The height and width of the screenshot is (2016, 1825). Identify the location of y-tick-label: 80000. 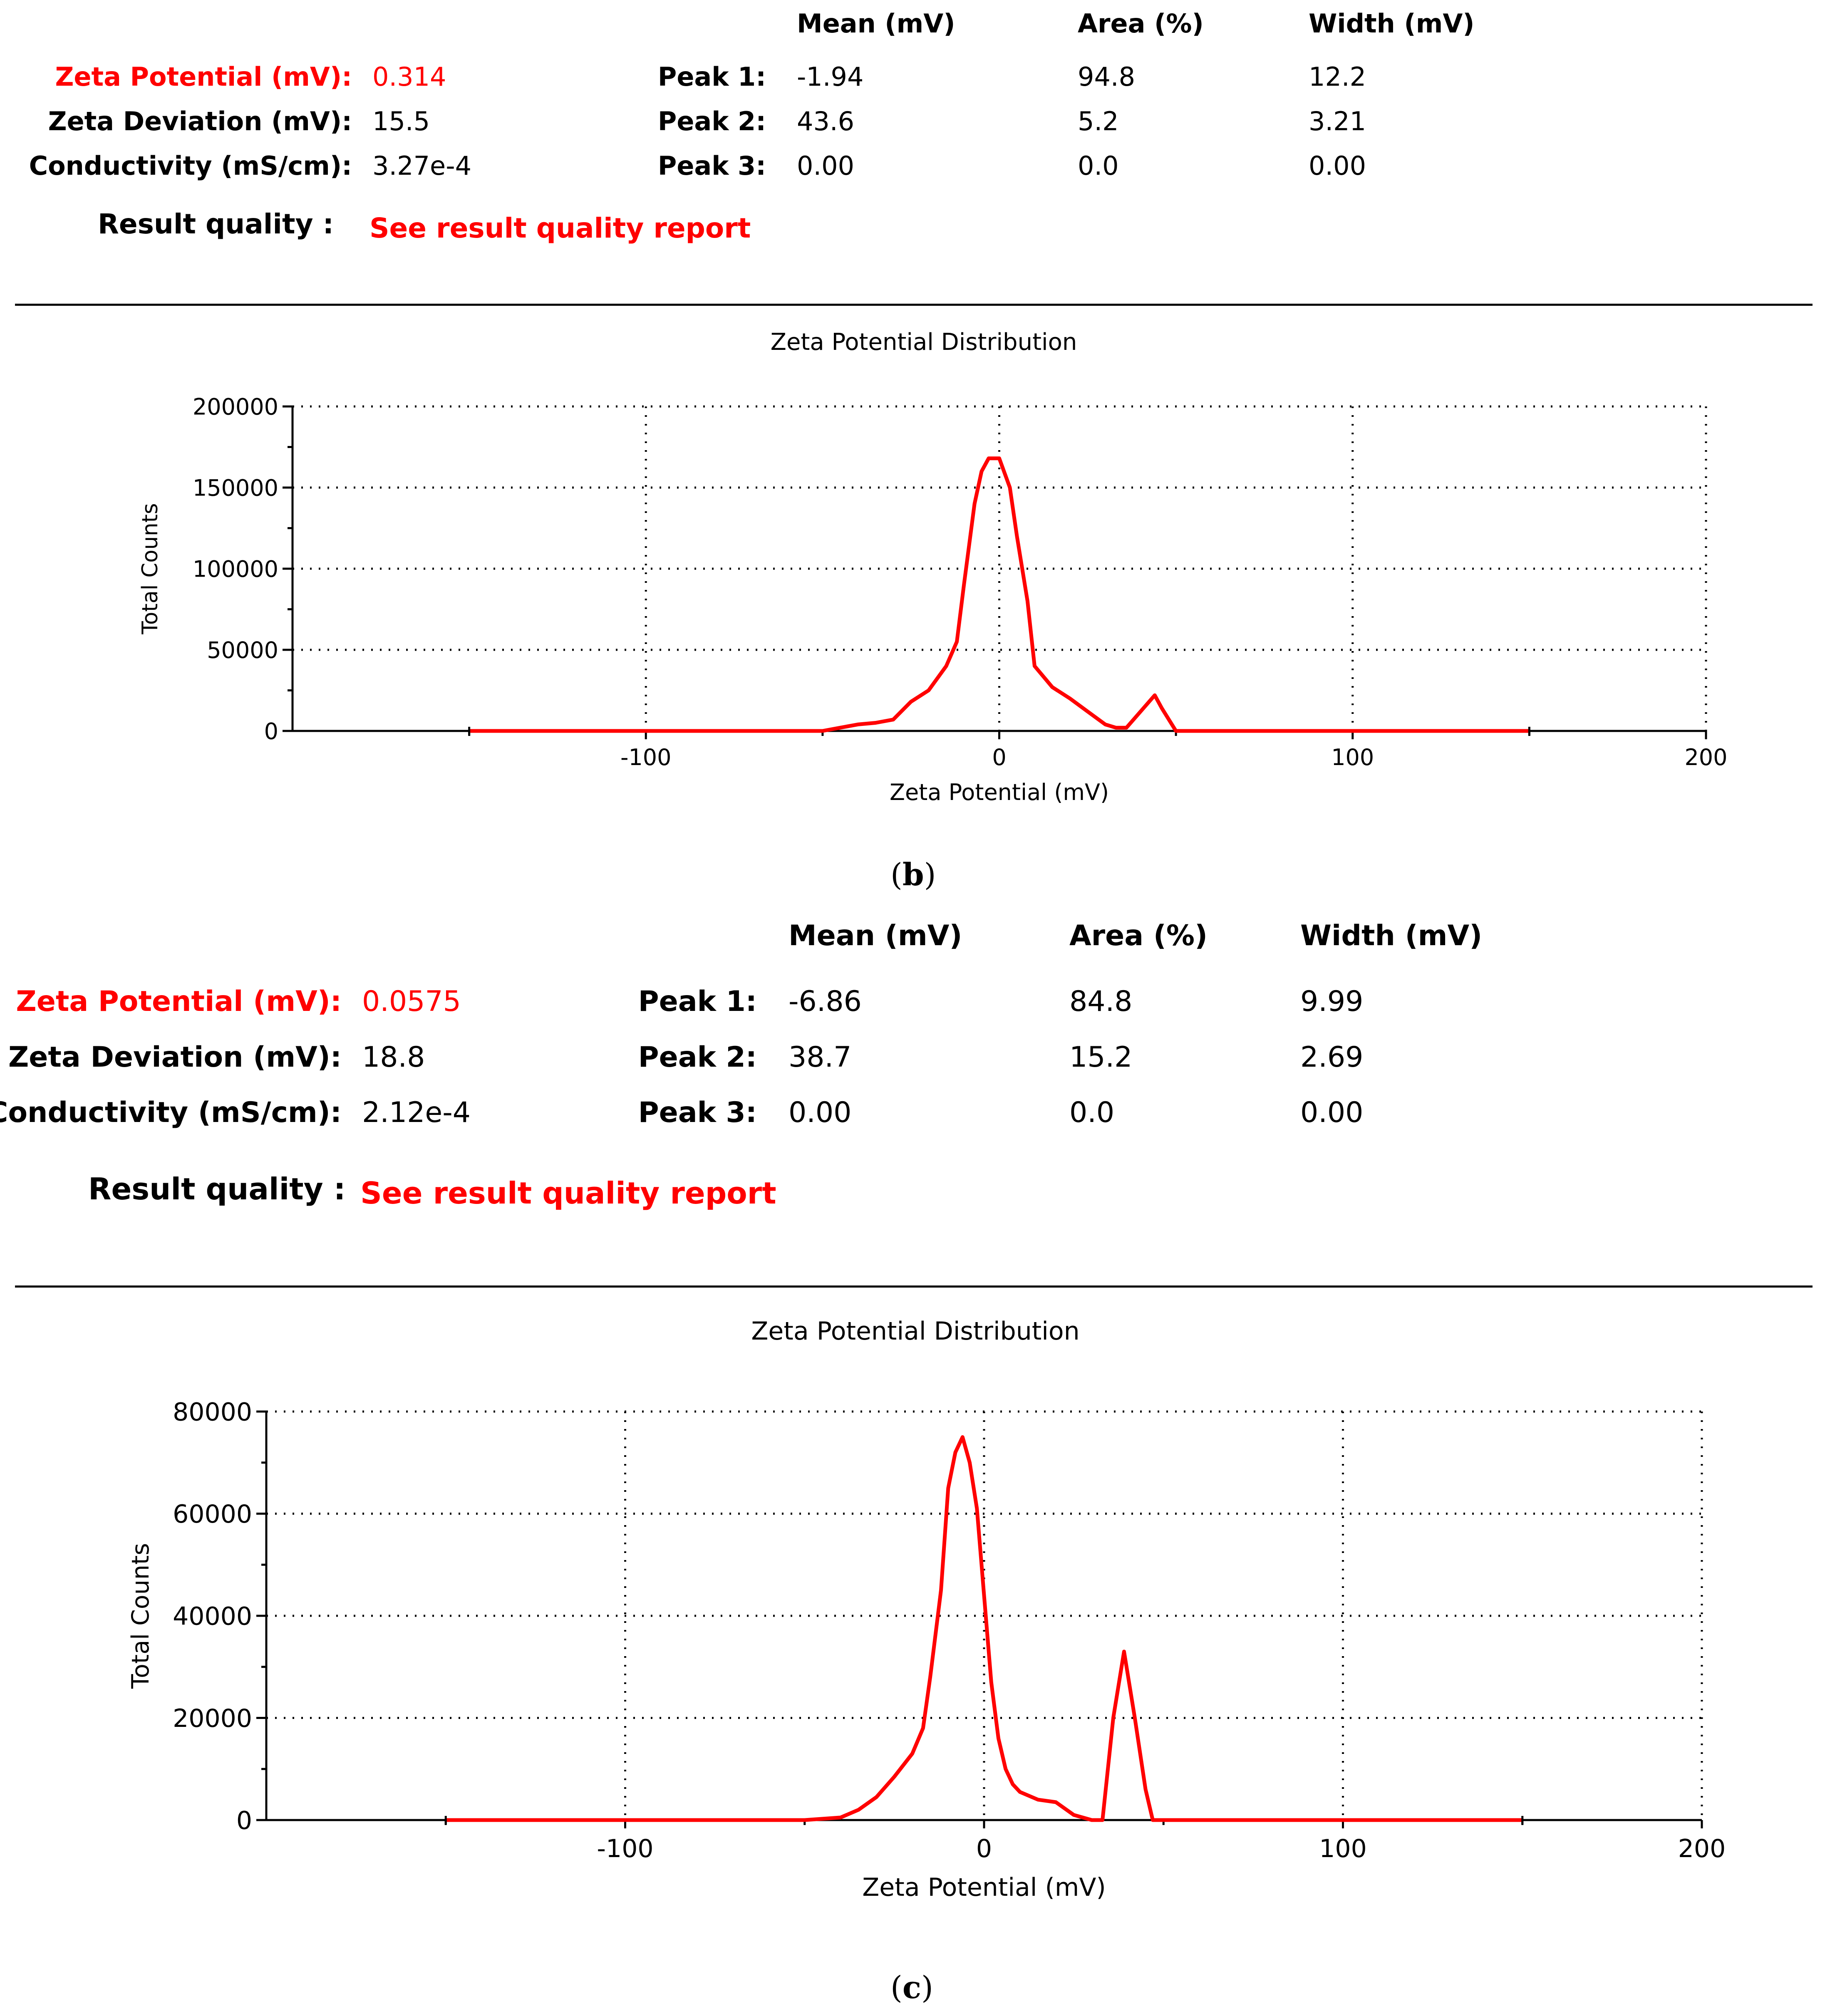
(212, 1412).